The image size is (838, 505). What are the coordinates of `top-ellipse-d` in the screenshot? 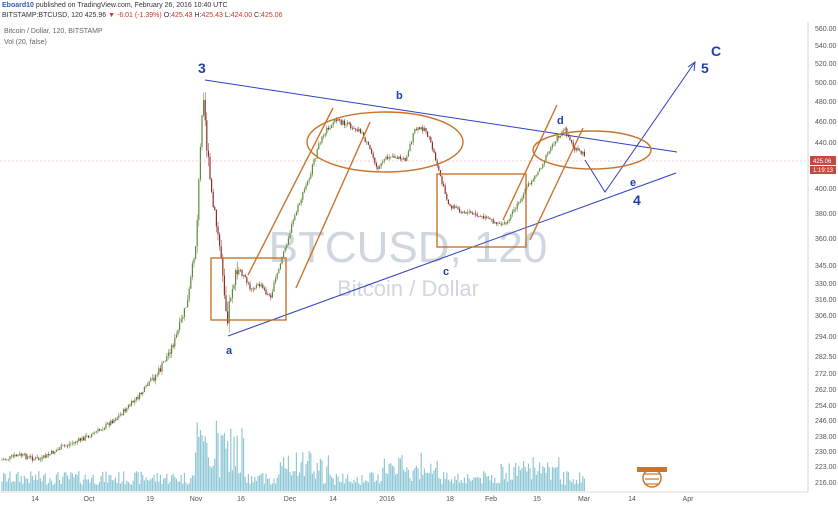 It's located at (592, 150).